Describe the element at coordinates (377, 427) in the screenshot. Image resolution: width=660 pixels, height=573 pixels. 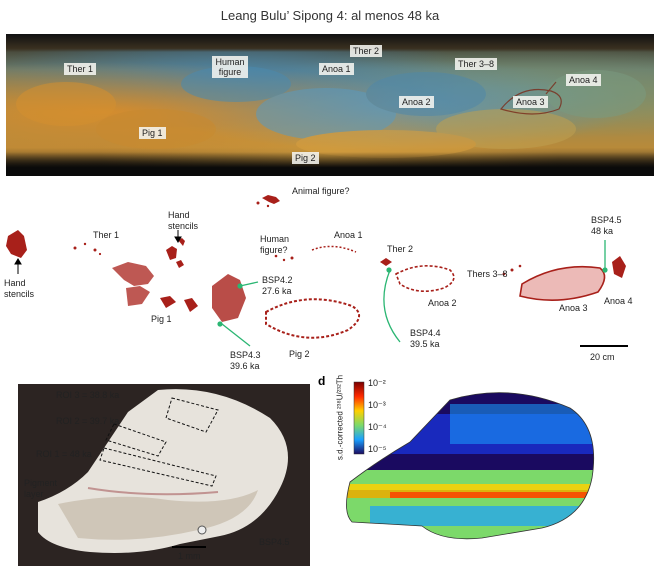
I see `colorbar-tick-3: 10⁻⁴` at that location.